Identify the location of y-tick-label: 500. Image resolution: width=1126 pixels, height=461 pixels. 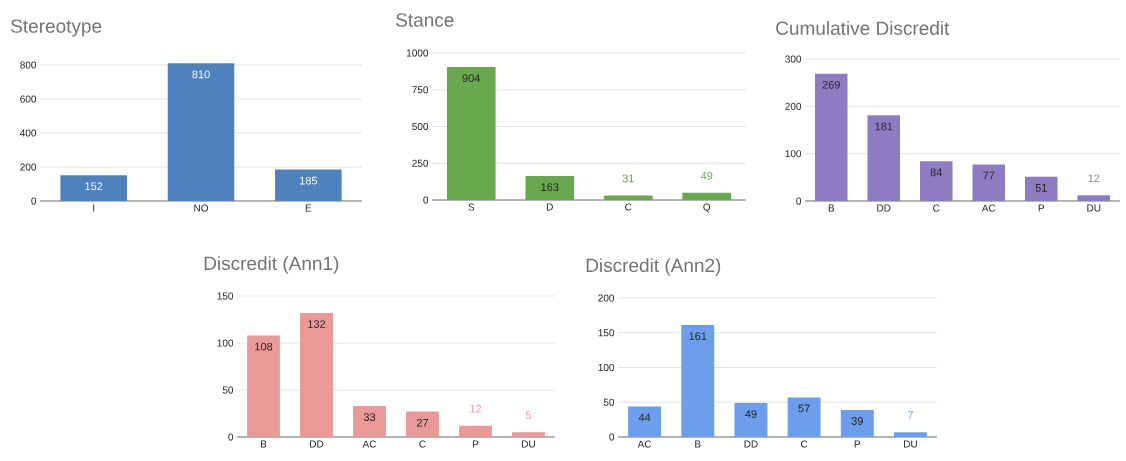
(420, 126).